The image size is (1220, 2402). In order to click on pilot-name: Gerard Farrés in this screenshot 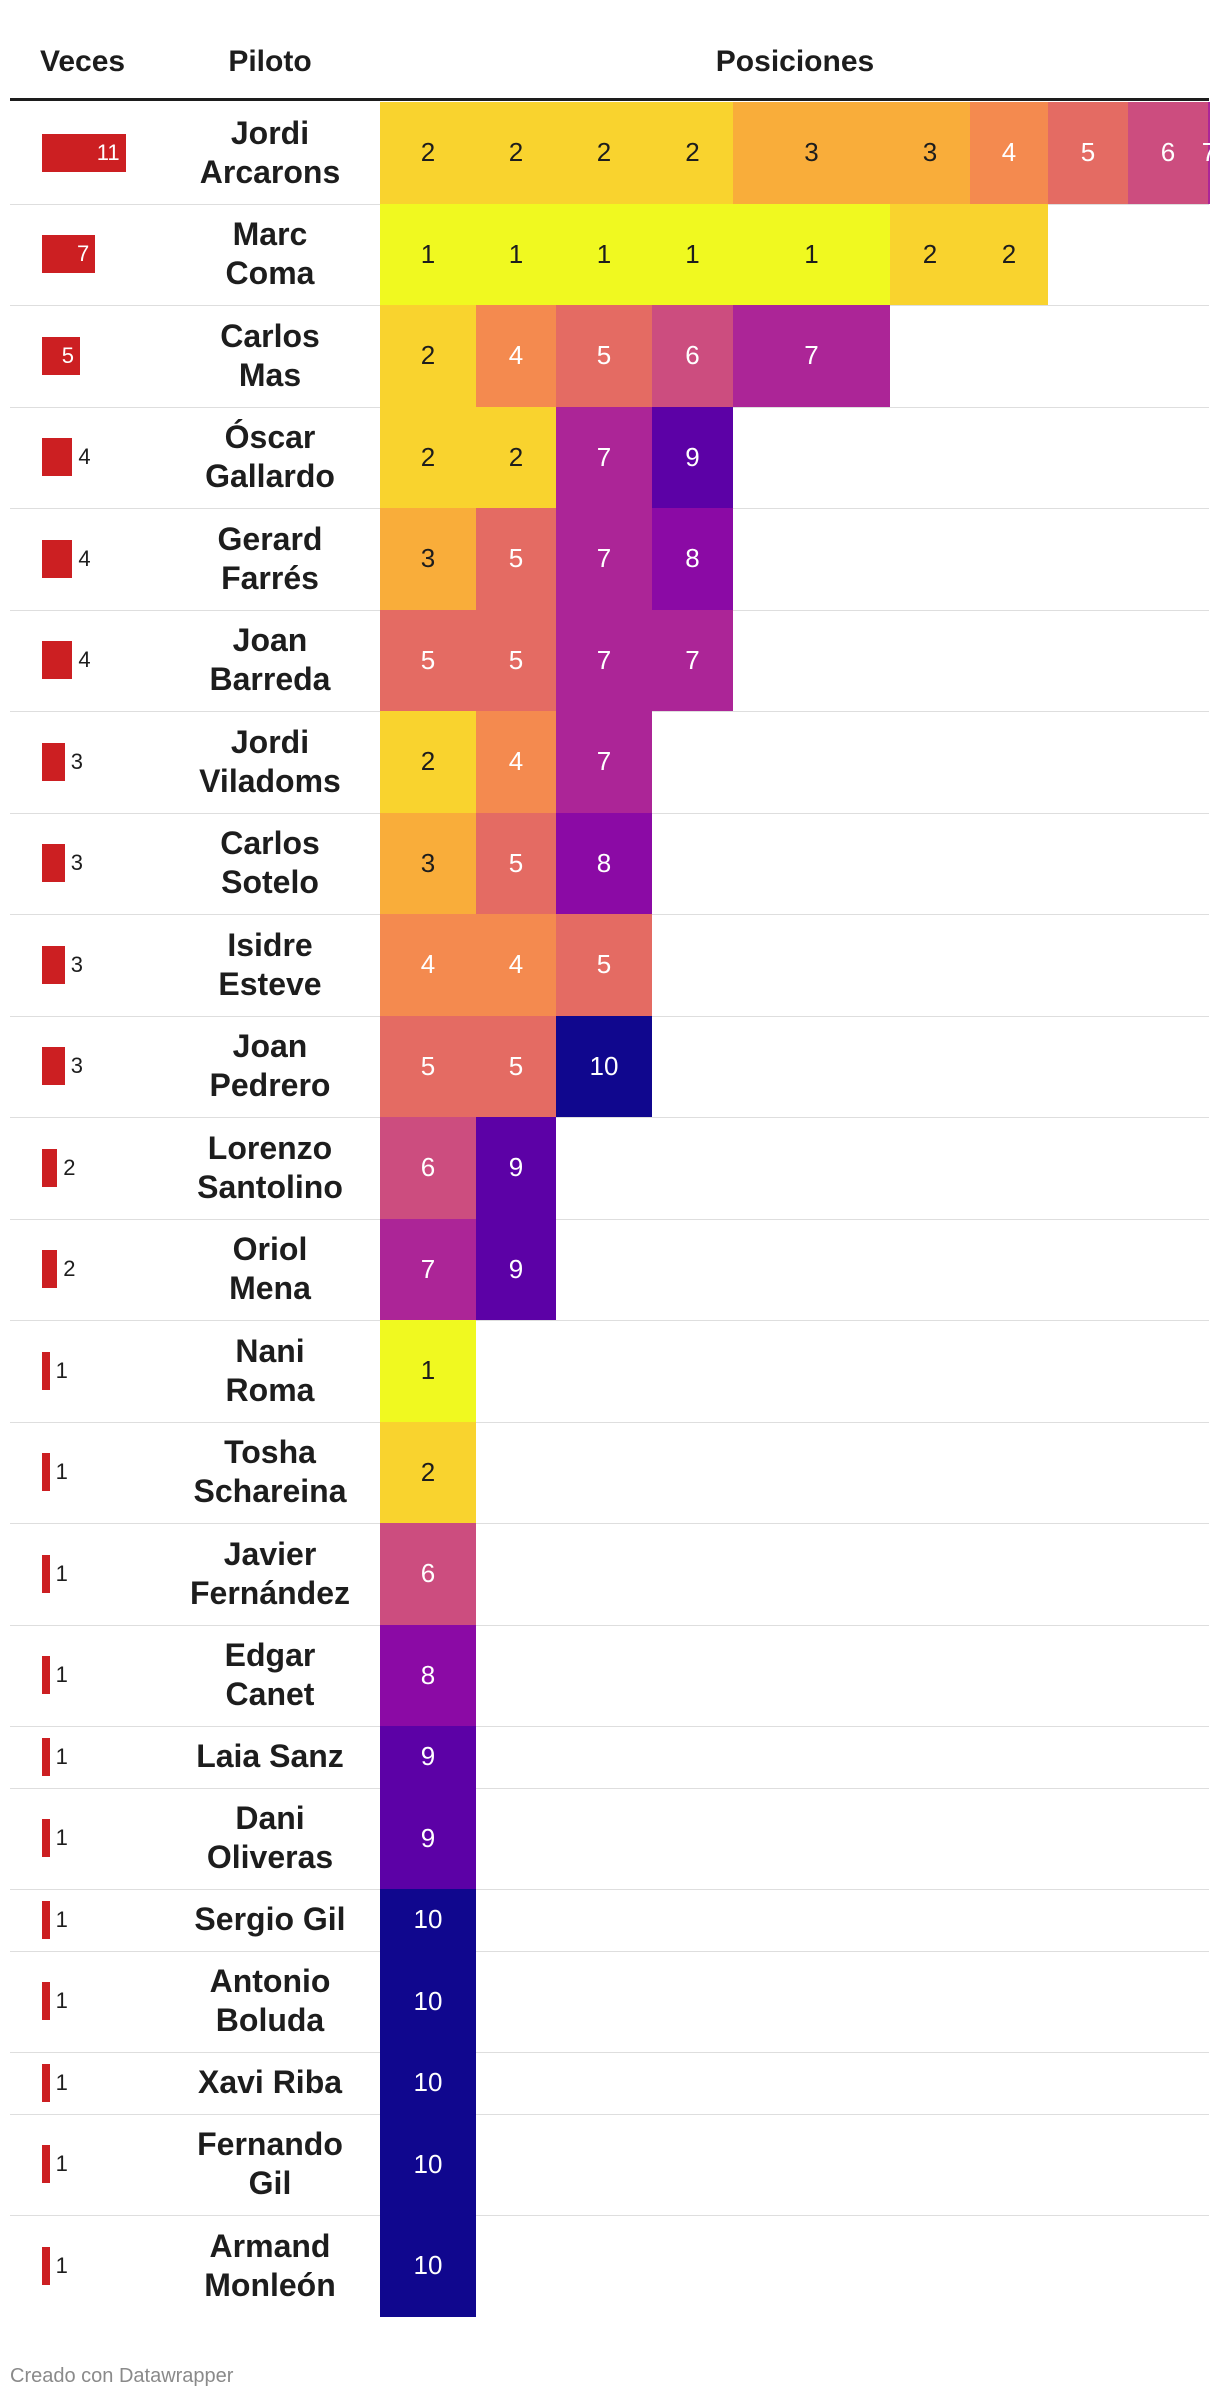, I will do `click(270, 558)`.